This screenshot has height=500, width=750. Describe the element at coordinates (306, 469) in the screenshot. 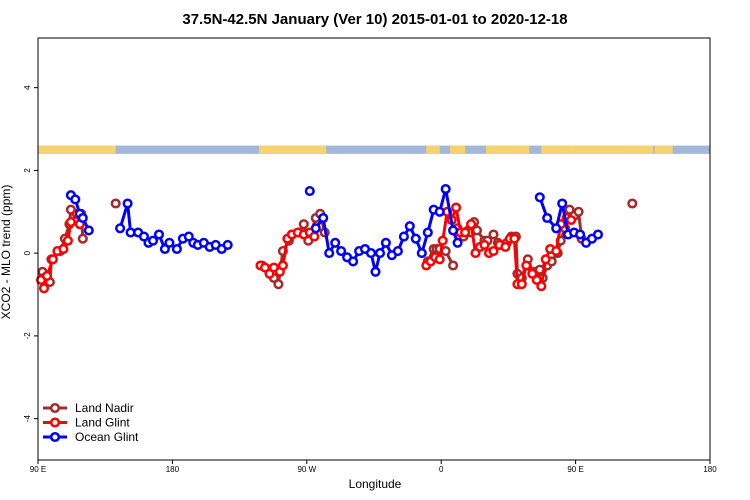

I see `x-tick-label: 90 W` at that location.